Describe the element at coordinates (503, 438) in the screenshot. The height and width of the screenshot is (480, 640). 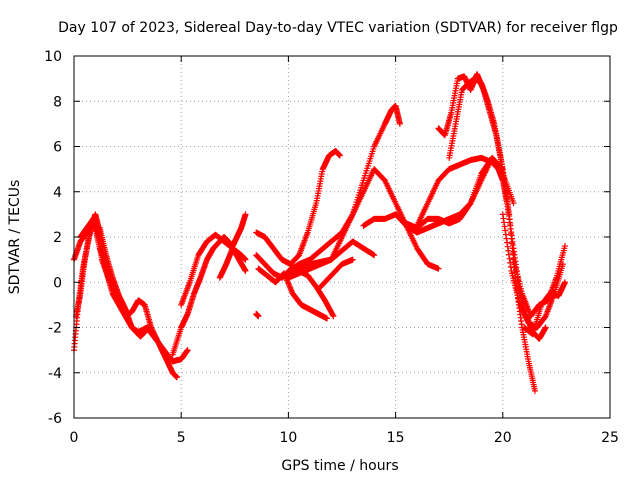
I see `x-tick-label: 20` at that location.